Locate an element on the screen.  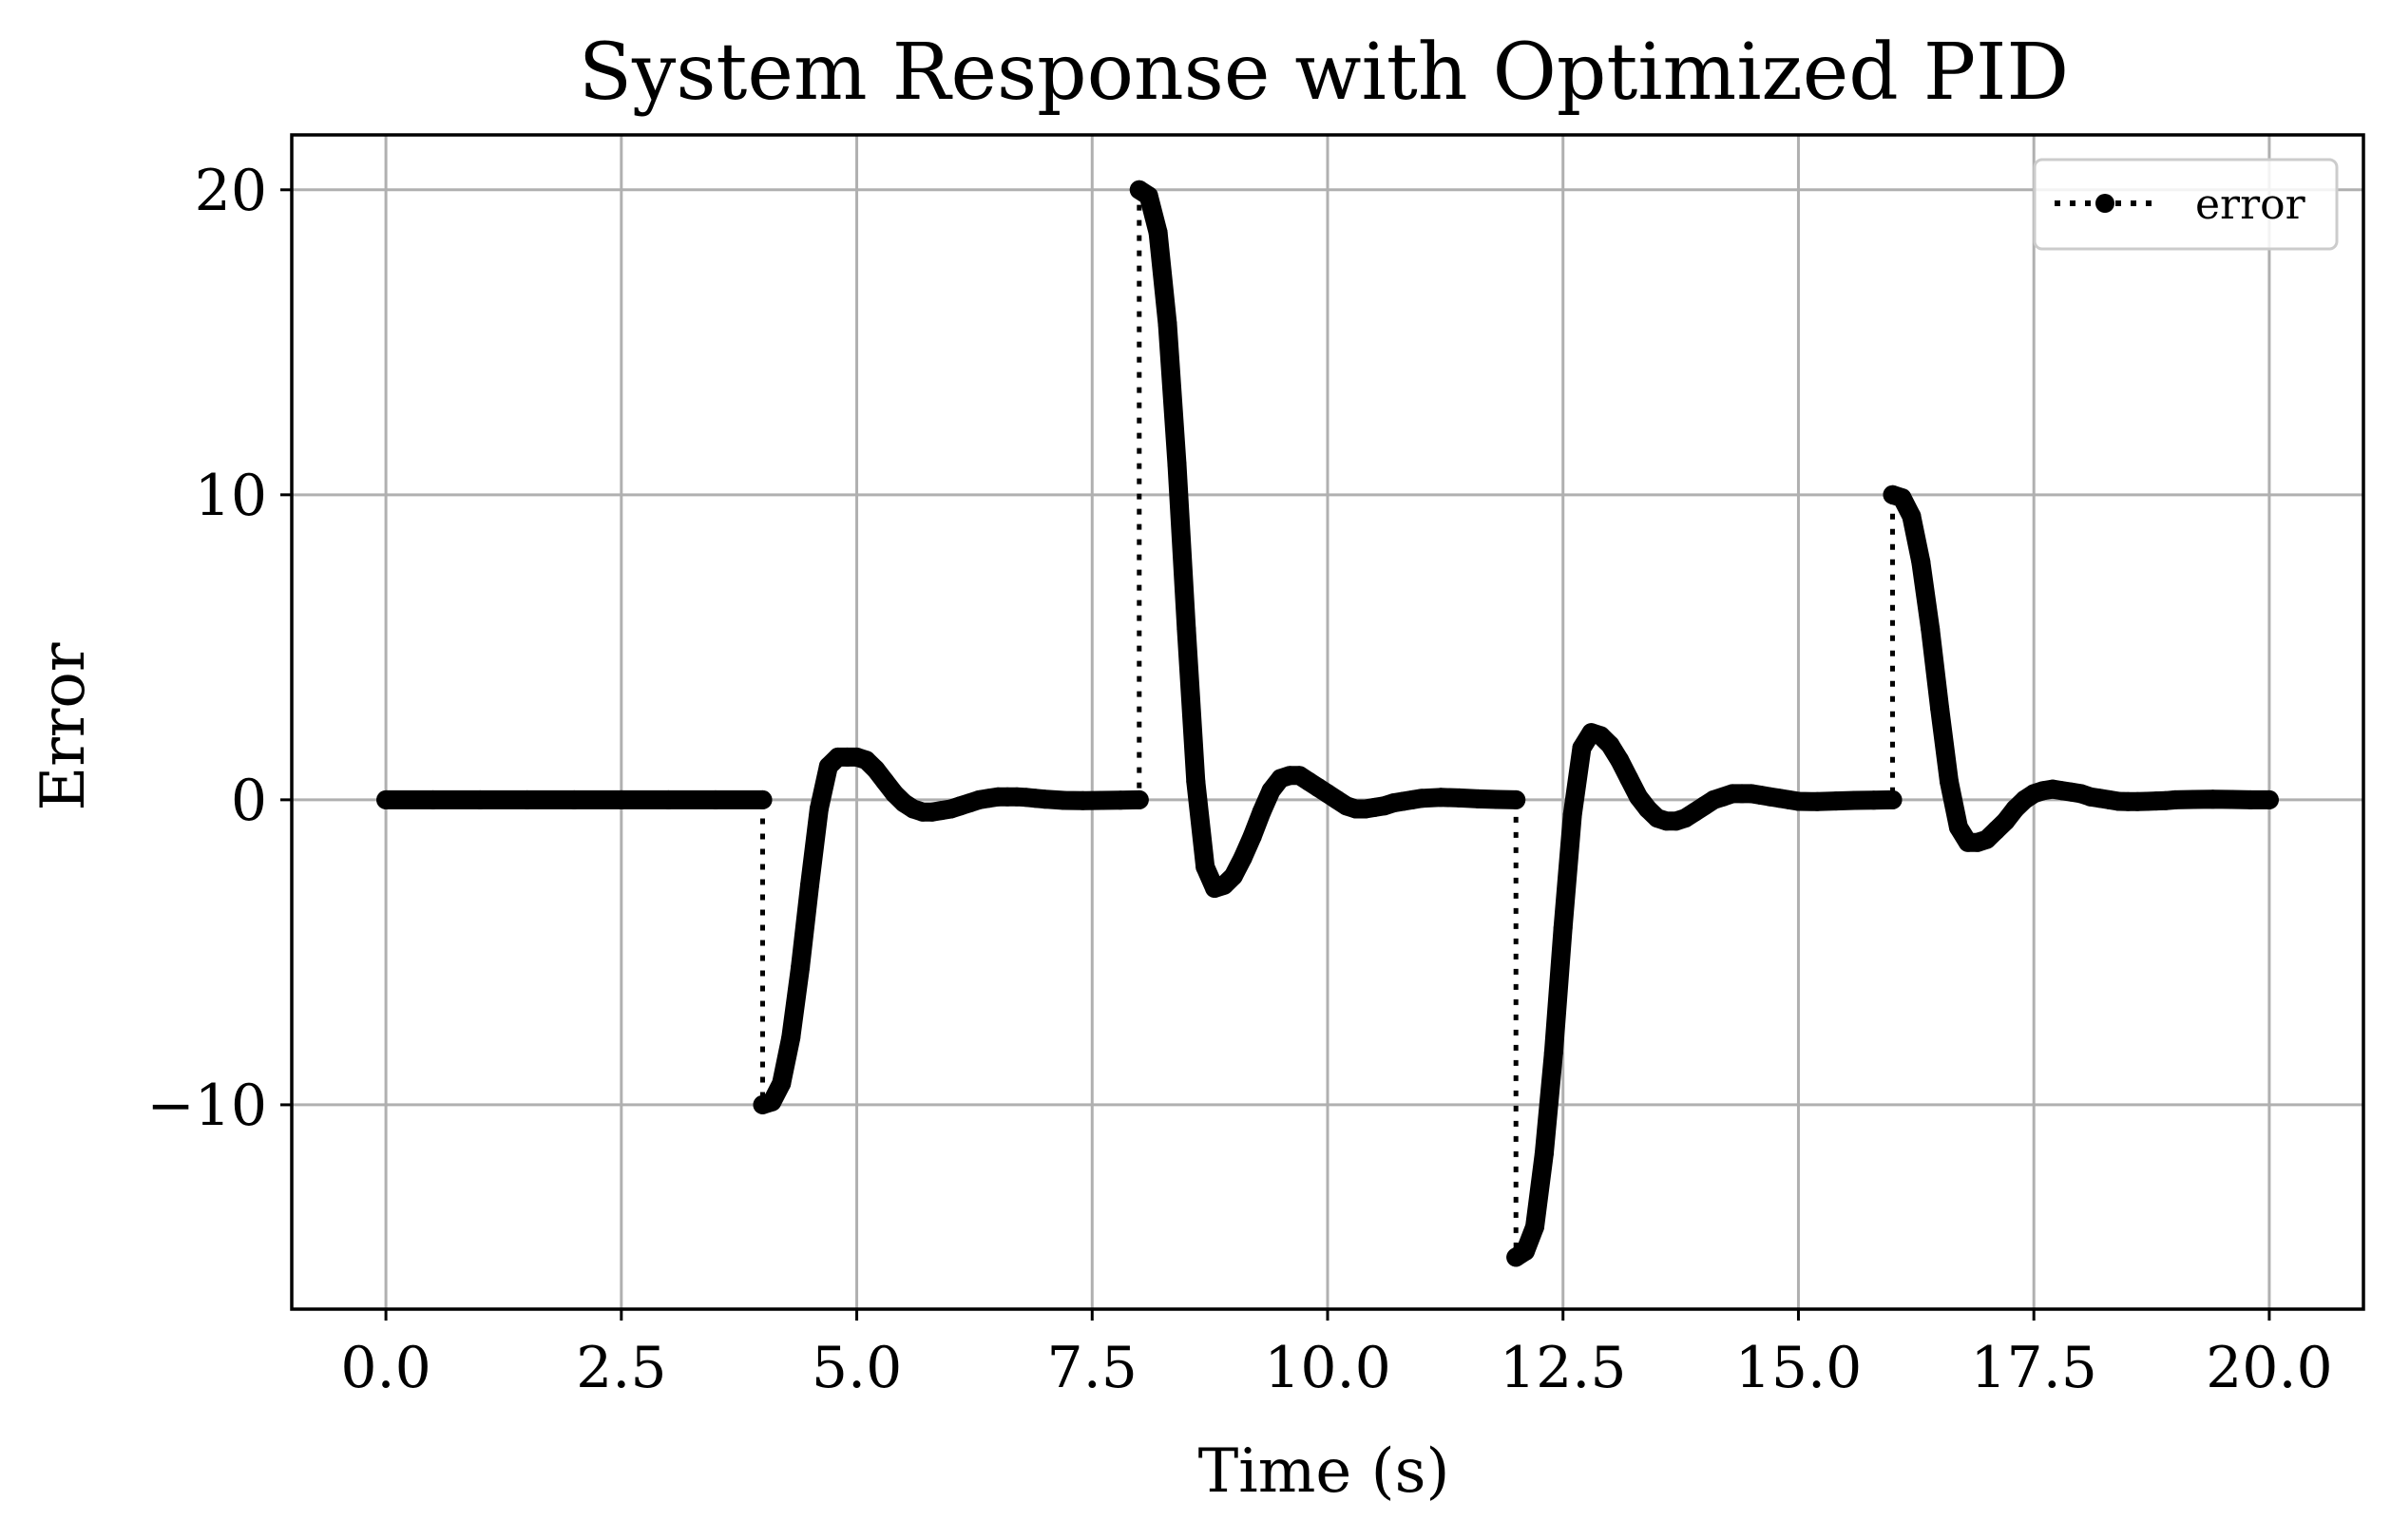
x-tick-label: 20.0 is located at coordinates (2269, 1368).